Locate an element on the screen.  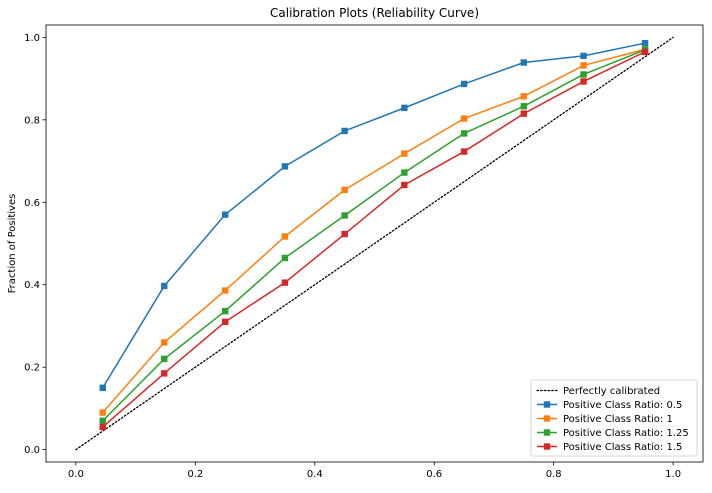
y-tick-label: 0.8 is located at coordinates (32, 120).